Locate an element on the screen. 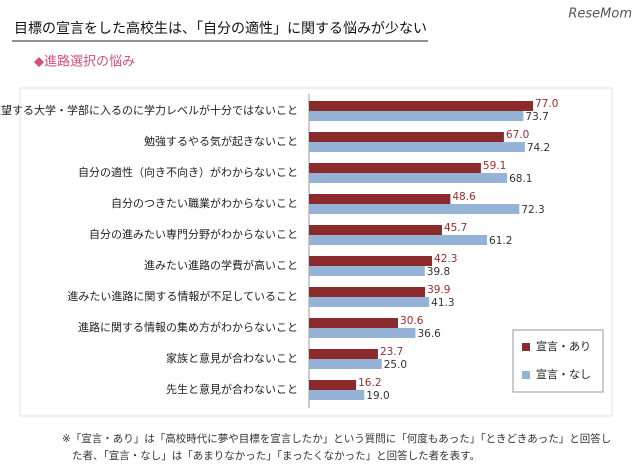 The height and width of the screenshot is (473, 640). value-label: 30.6 is located at coordinates (412, 321).